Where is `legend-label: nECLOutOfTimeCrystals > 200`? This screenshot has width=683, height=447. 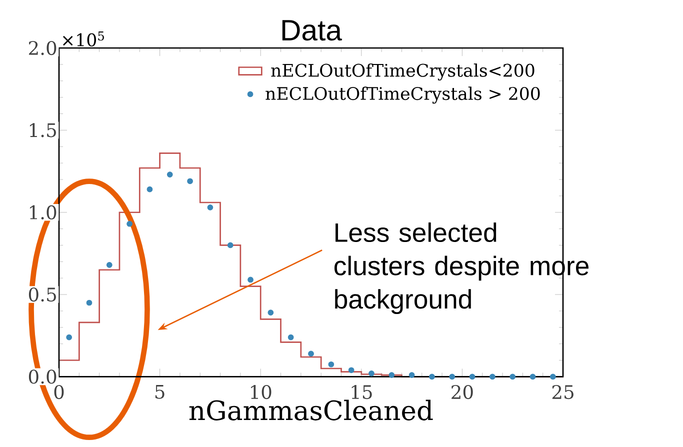
legend-label: nECLOutOfTimeCrystals > 200 is located at coordinates (403, 95).